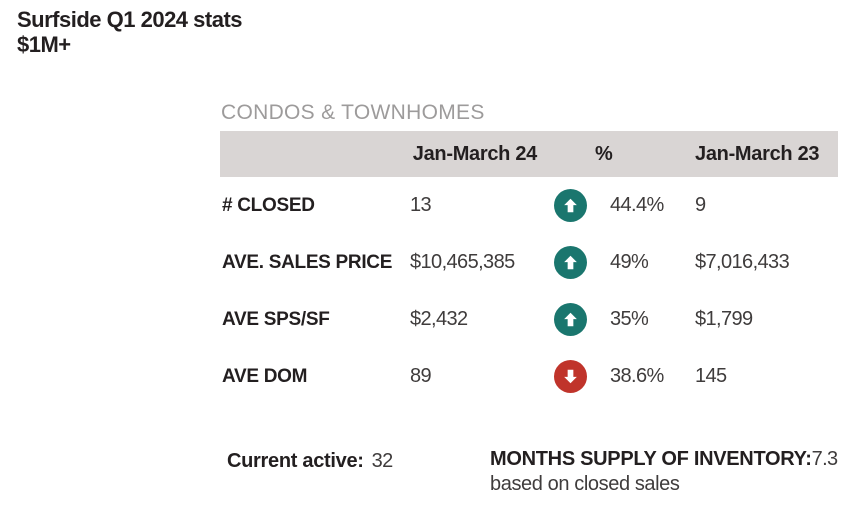 The image size is (858, 514). I want to click on months-supply-note: based on closed sales, so click(585, 484).